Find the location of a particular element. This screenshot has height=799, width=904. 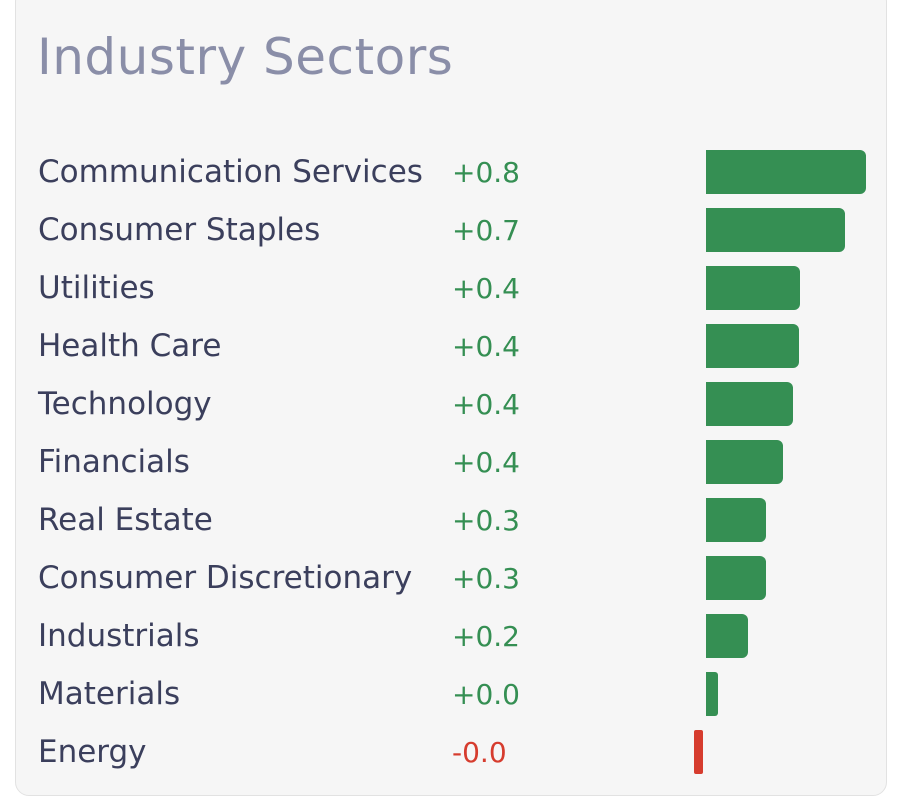

sector-row: Communication Services +0.8 is located at coordinates (452, 179).